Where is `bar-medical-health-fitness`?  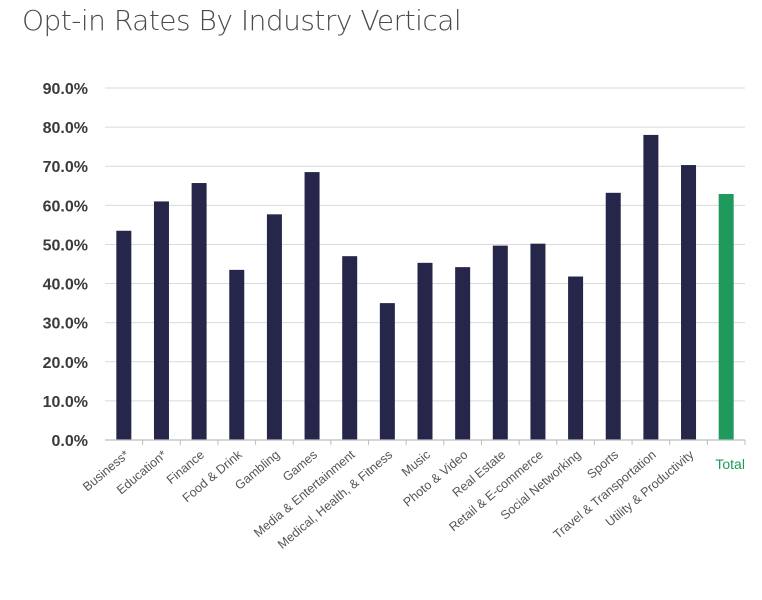
bar-medical-health-fitness is located at coordinates (387, 371).